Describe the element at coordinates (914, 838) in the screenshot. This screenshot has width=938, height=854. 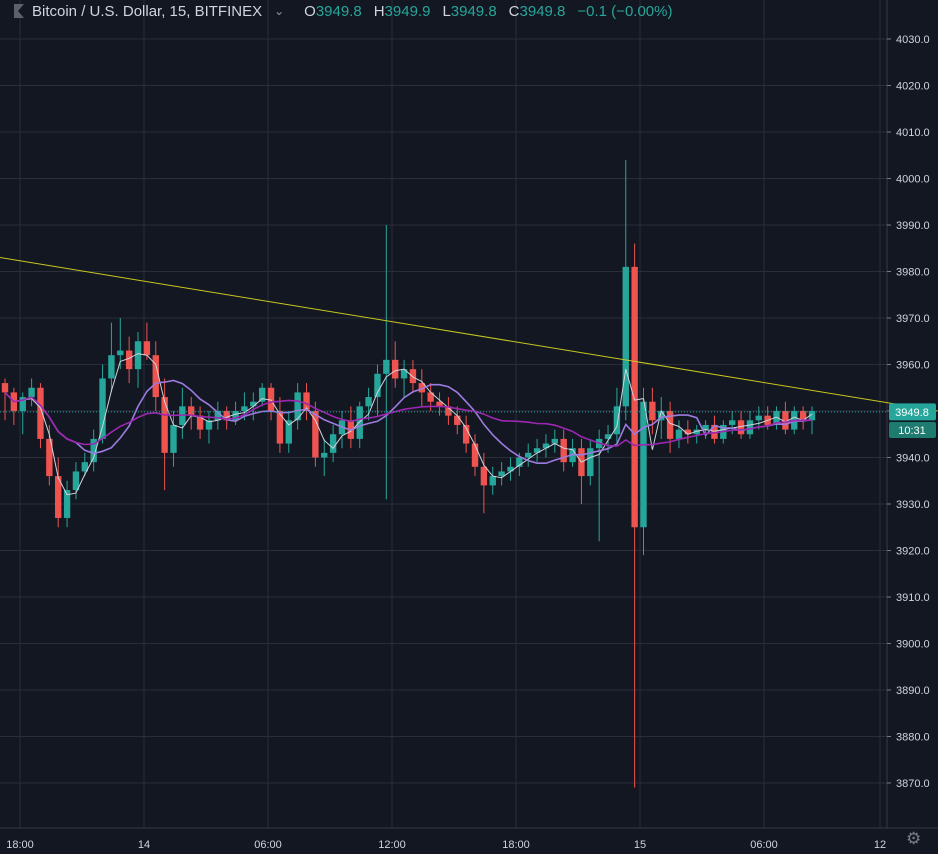
I see `gear-icon: ⚙` at that location.